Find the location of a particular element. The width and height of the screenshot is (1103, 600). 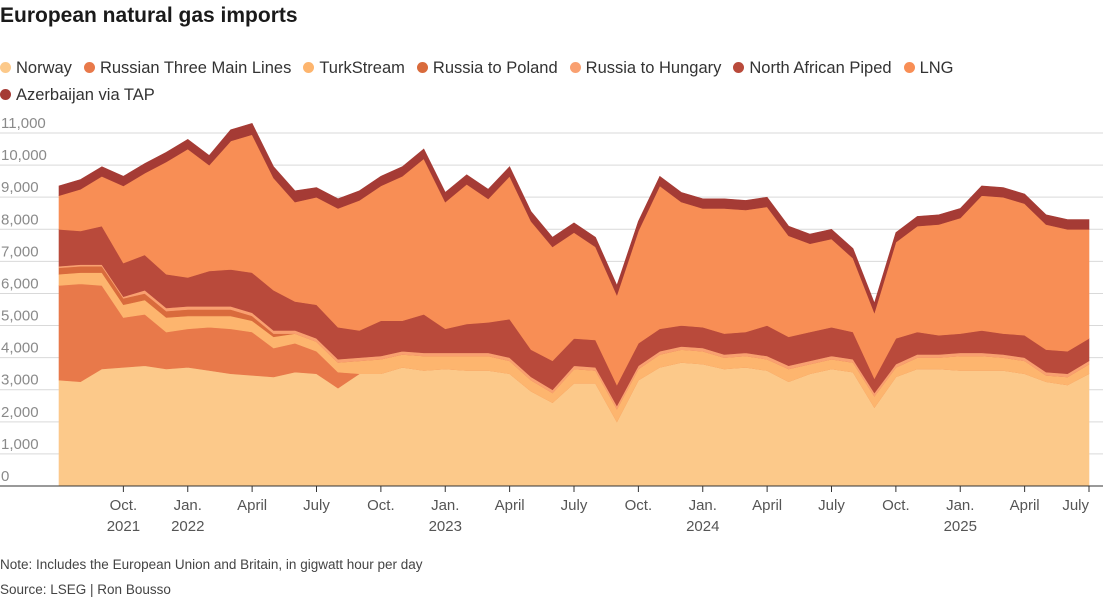

y-tick-label: 7,000 is located at coordinates (20, 251).